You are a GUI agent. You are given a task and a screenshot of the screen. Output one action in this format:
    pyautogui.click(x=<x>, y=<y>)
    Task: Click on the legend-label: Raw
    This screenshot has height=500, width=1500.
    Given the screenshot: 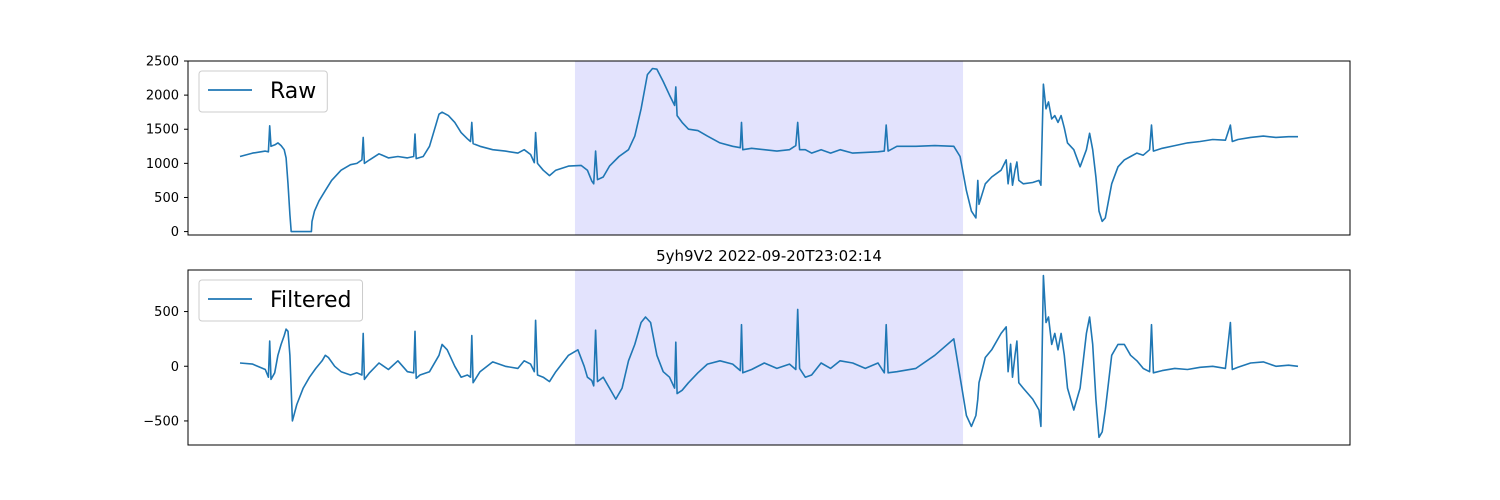 What is the action you would take?
    pyautogui.click(x=293, y=91)
    